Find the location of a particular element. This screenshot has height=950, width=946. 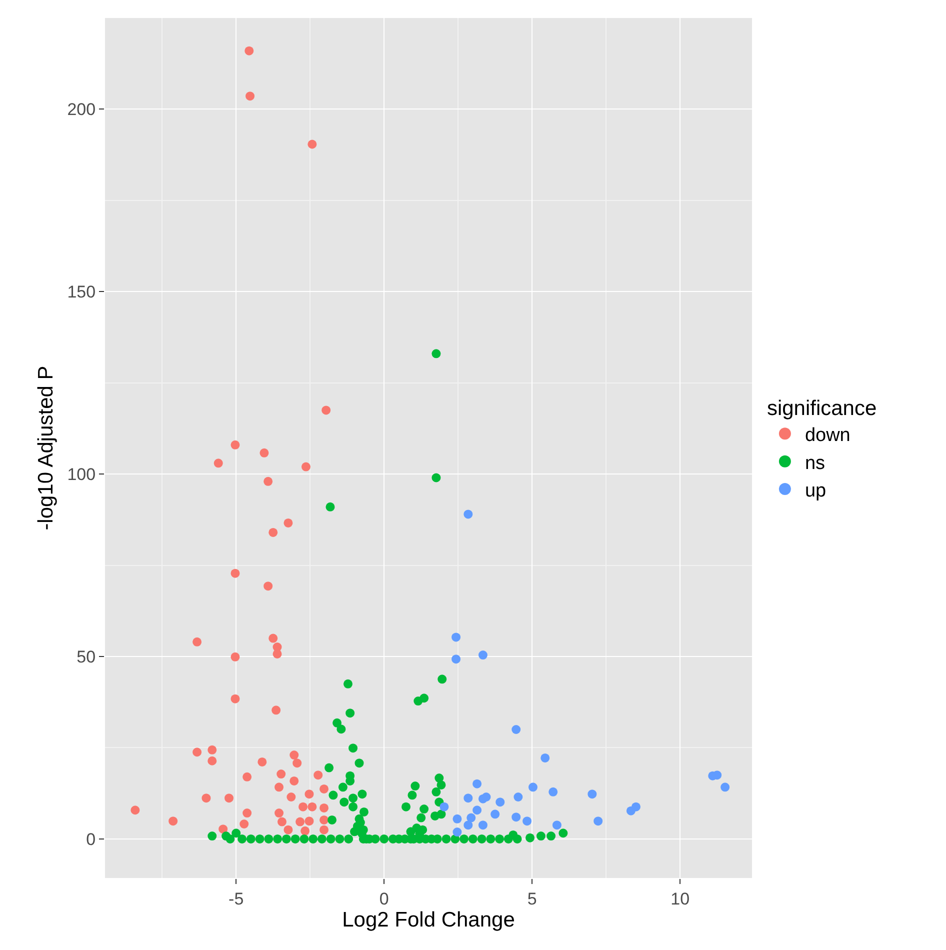

y-tick-label: 50 is located at coordinates (86, 656).